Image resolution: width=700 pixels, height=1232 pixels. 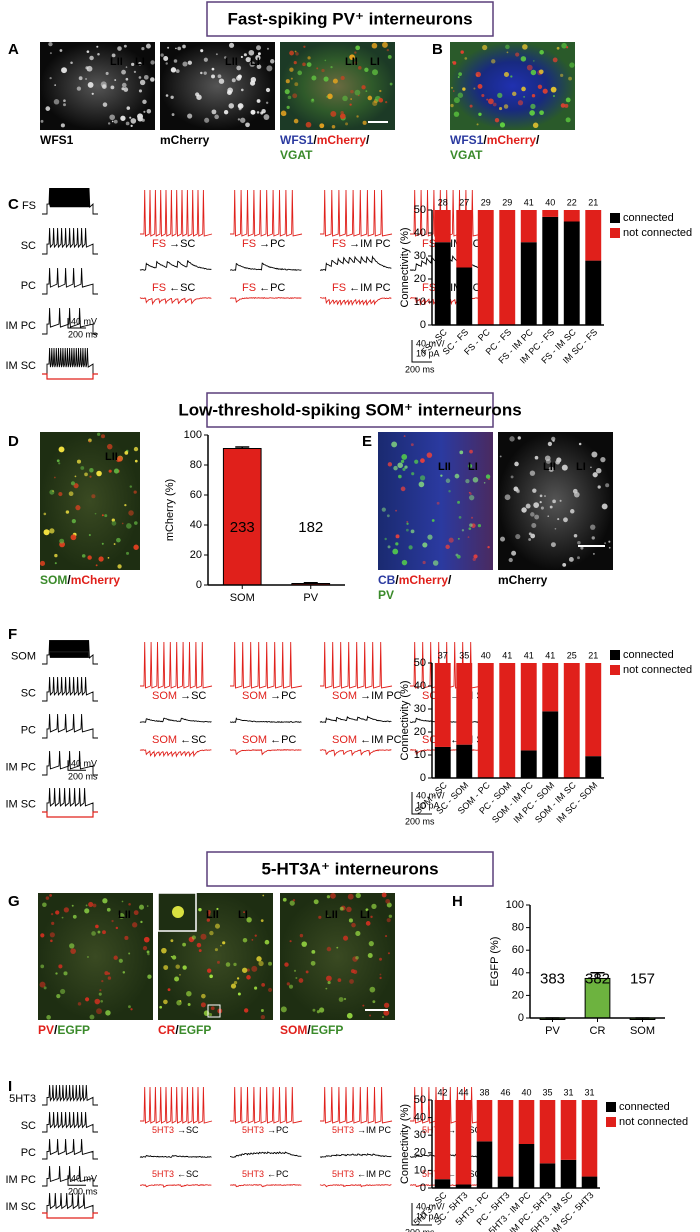 I want to click on pair-post: ←SC, so click(x=188, y=1174).